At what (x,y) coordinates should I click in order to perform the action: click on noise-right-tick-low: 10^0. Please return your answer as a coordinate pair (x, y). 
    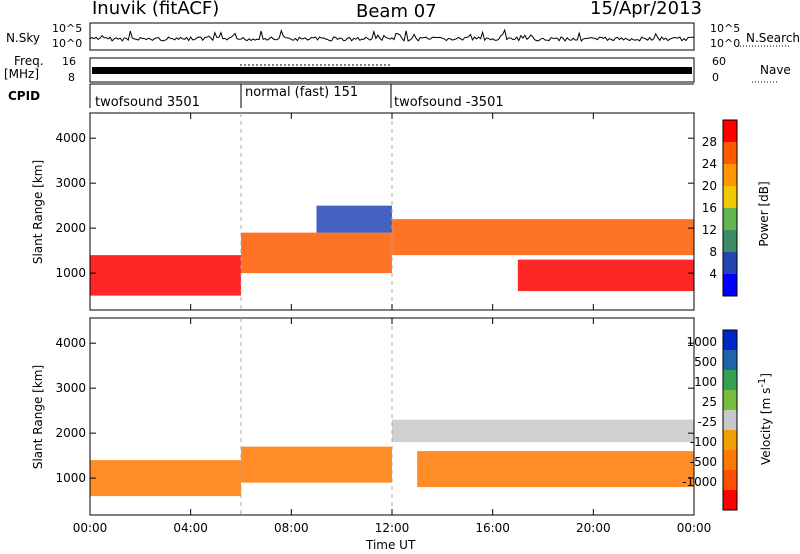
    Looking at the image, I should click on (725, 43).